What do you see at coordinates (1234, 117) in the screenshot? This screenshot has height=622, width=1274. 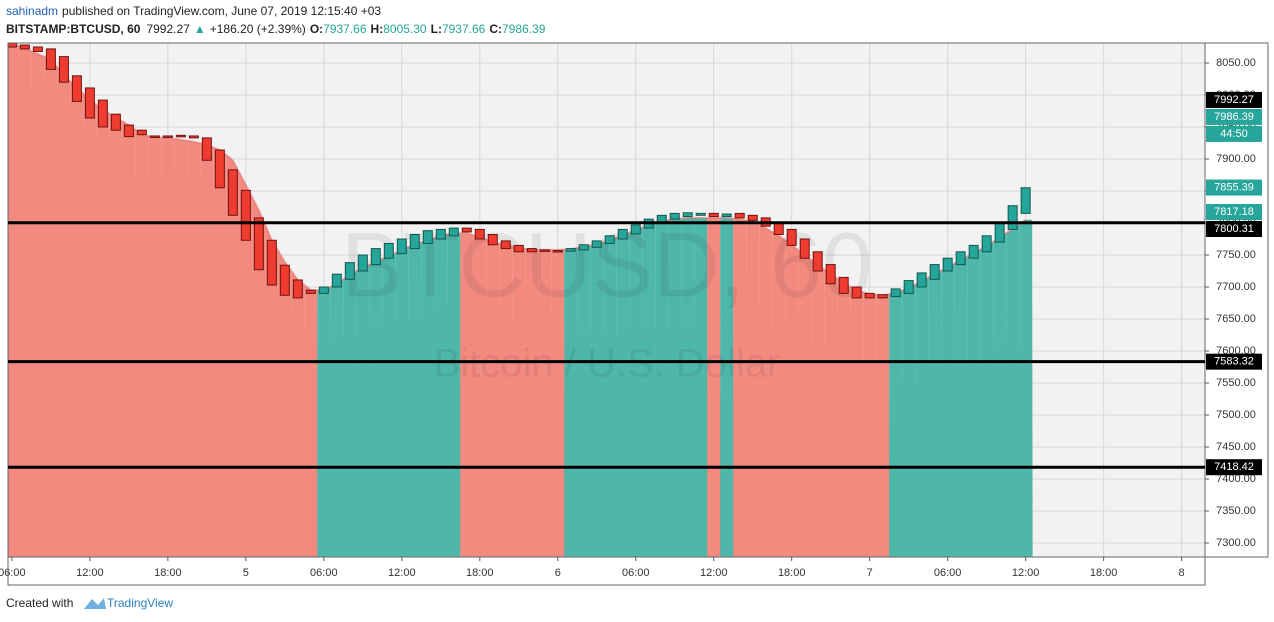 I see `price-label: 7986.39` at bounding box center [1234, 117].